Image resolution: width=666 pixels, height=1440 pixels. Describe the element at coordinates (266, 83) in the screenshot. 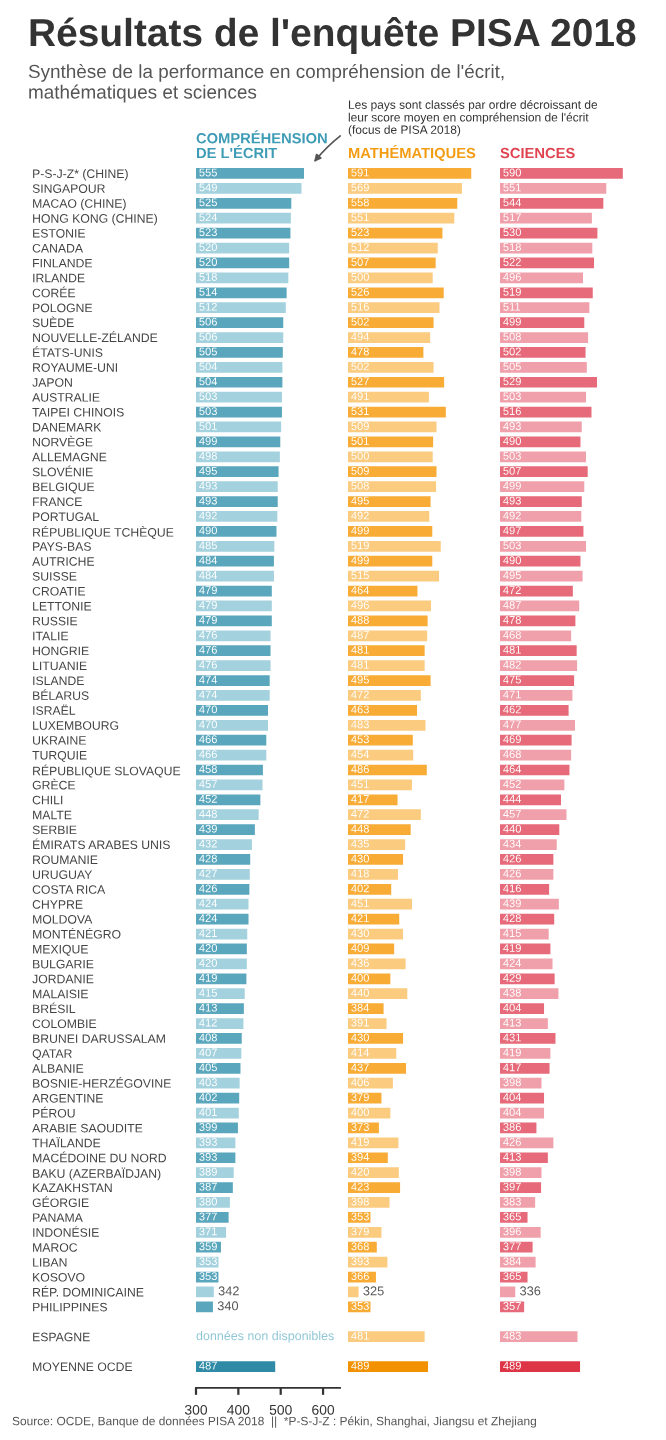

I see `chart-subtitle: Synthèse de la performance en compréhension de l'écrit, mathématiques et sciences` at that location.